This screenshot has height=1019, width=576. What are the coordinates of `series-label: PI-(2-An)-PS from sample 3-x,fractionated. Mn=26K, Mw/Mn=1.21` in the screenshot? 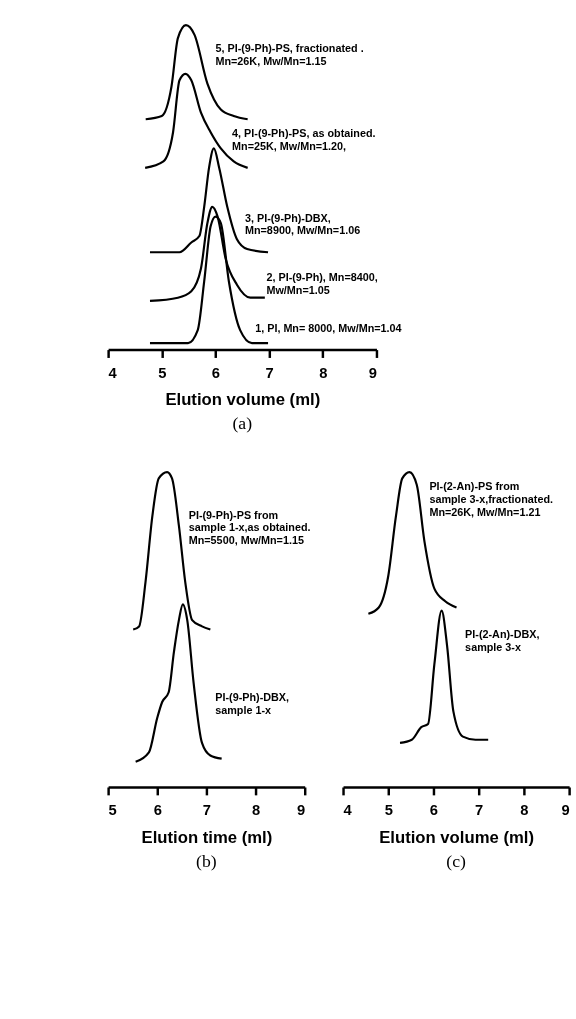 It's located at (491, 499).